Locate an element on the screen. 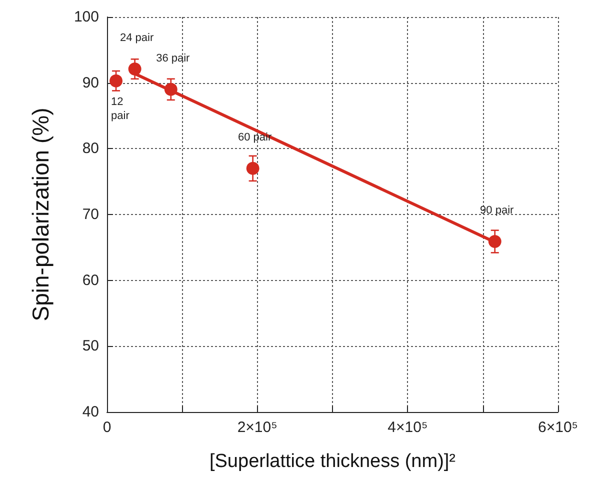 The height and width of the screenshot is (486, 603). y-tick-label: 70 is located at coordinates (90, 214).